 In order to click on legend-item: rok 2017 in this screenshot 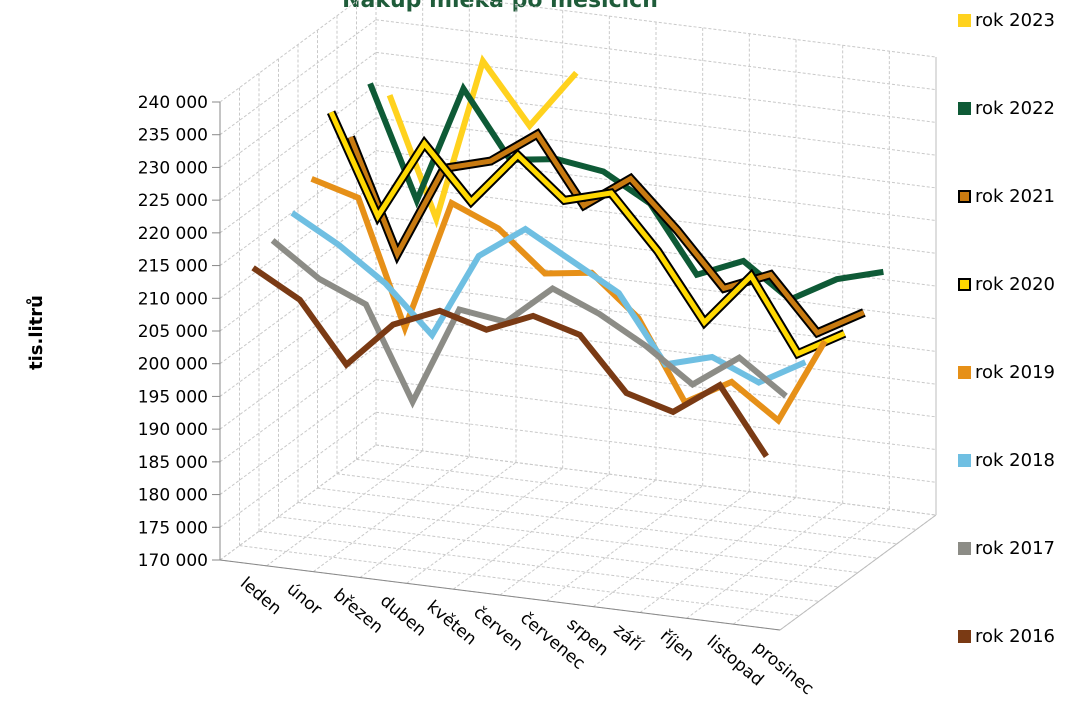, I will do `click(1006, 548)`.